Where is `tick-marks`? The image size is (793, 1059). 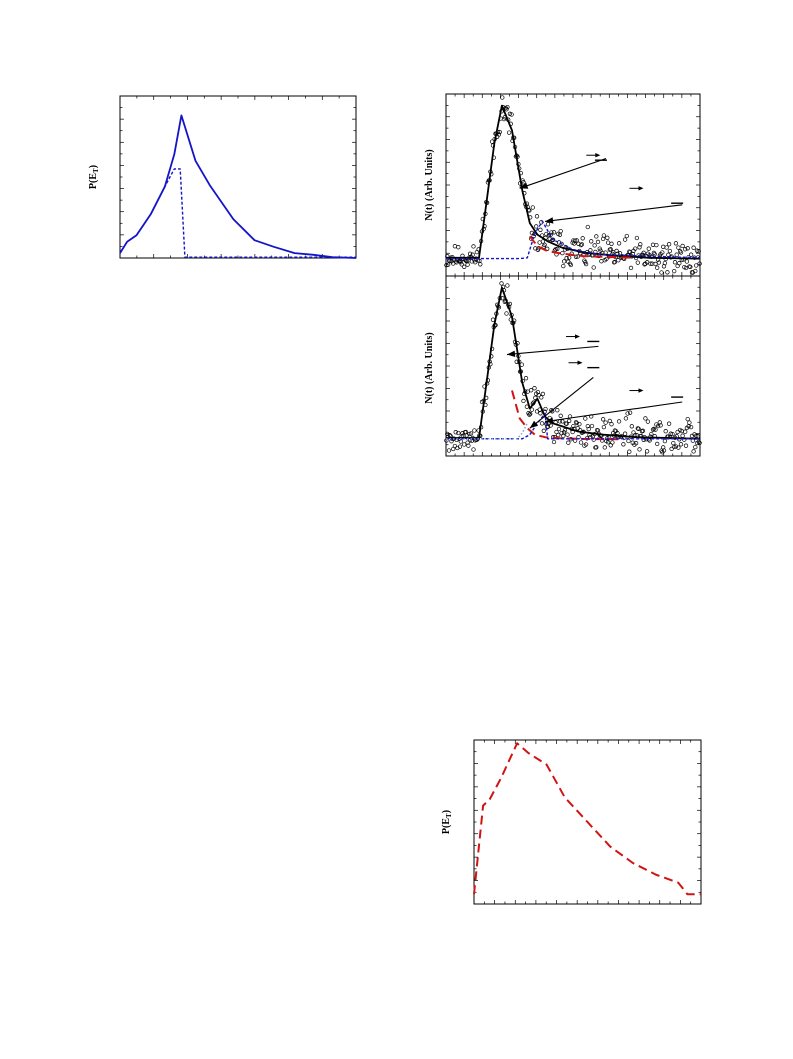
tick-marks is located at coordinates (238, 177).